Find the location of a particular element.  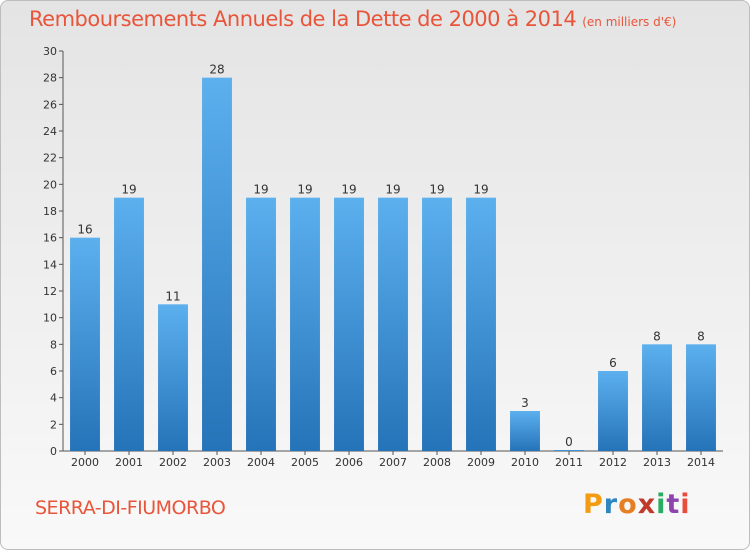

chart-subtitle: (en milliers d'€) is located at coordinates (629, 22).